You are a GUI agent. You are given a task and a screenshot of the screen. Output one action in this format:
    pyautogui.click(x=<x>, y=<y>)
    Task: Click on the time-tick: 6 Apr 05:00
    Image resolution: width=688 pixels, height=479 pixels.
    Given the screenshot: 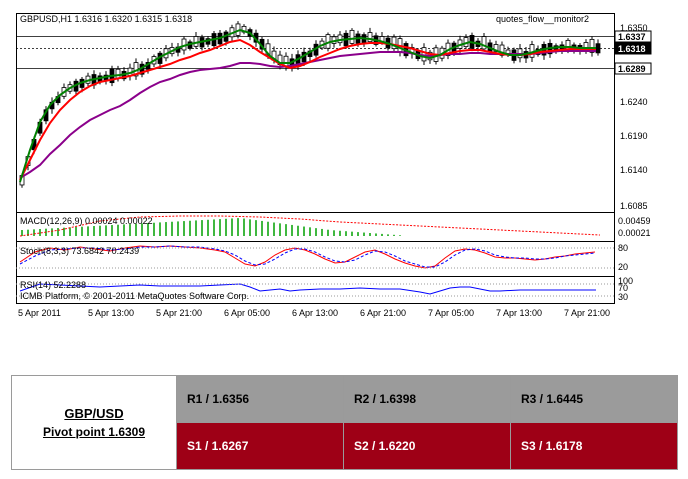 What is the action you would take?
    pyautogui.click(x=247, y=313)
    